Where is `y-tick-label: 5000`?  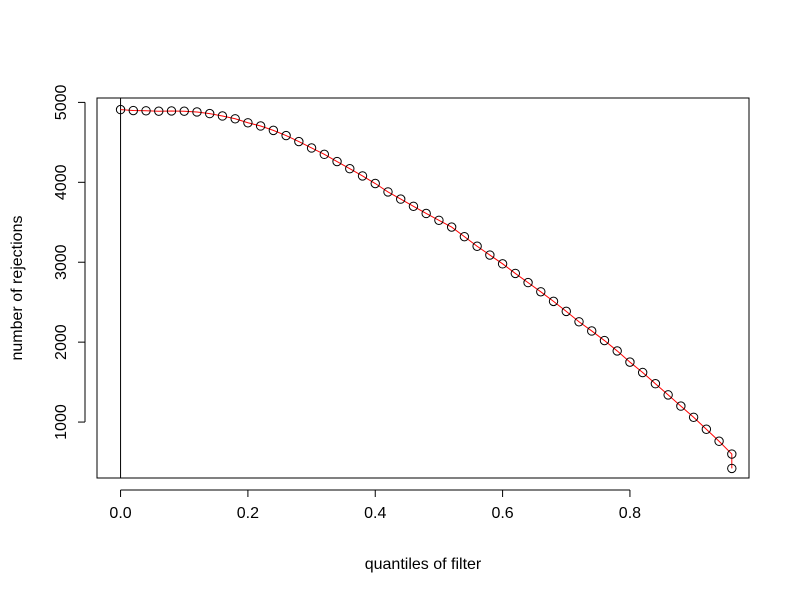 y-tick-label: 5000 is located at coordinates (61, 102).